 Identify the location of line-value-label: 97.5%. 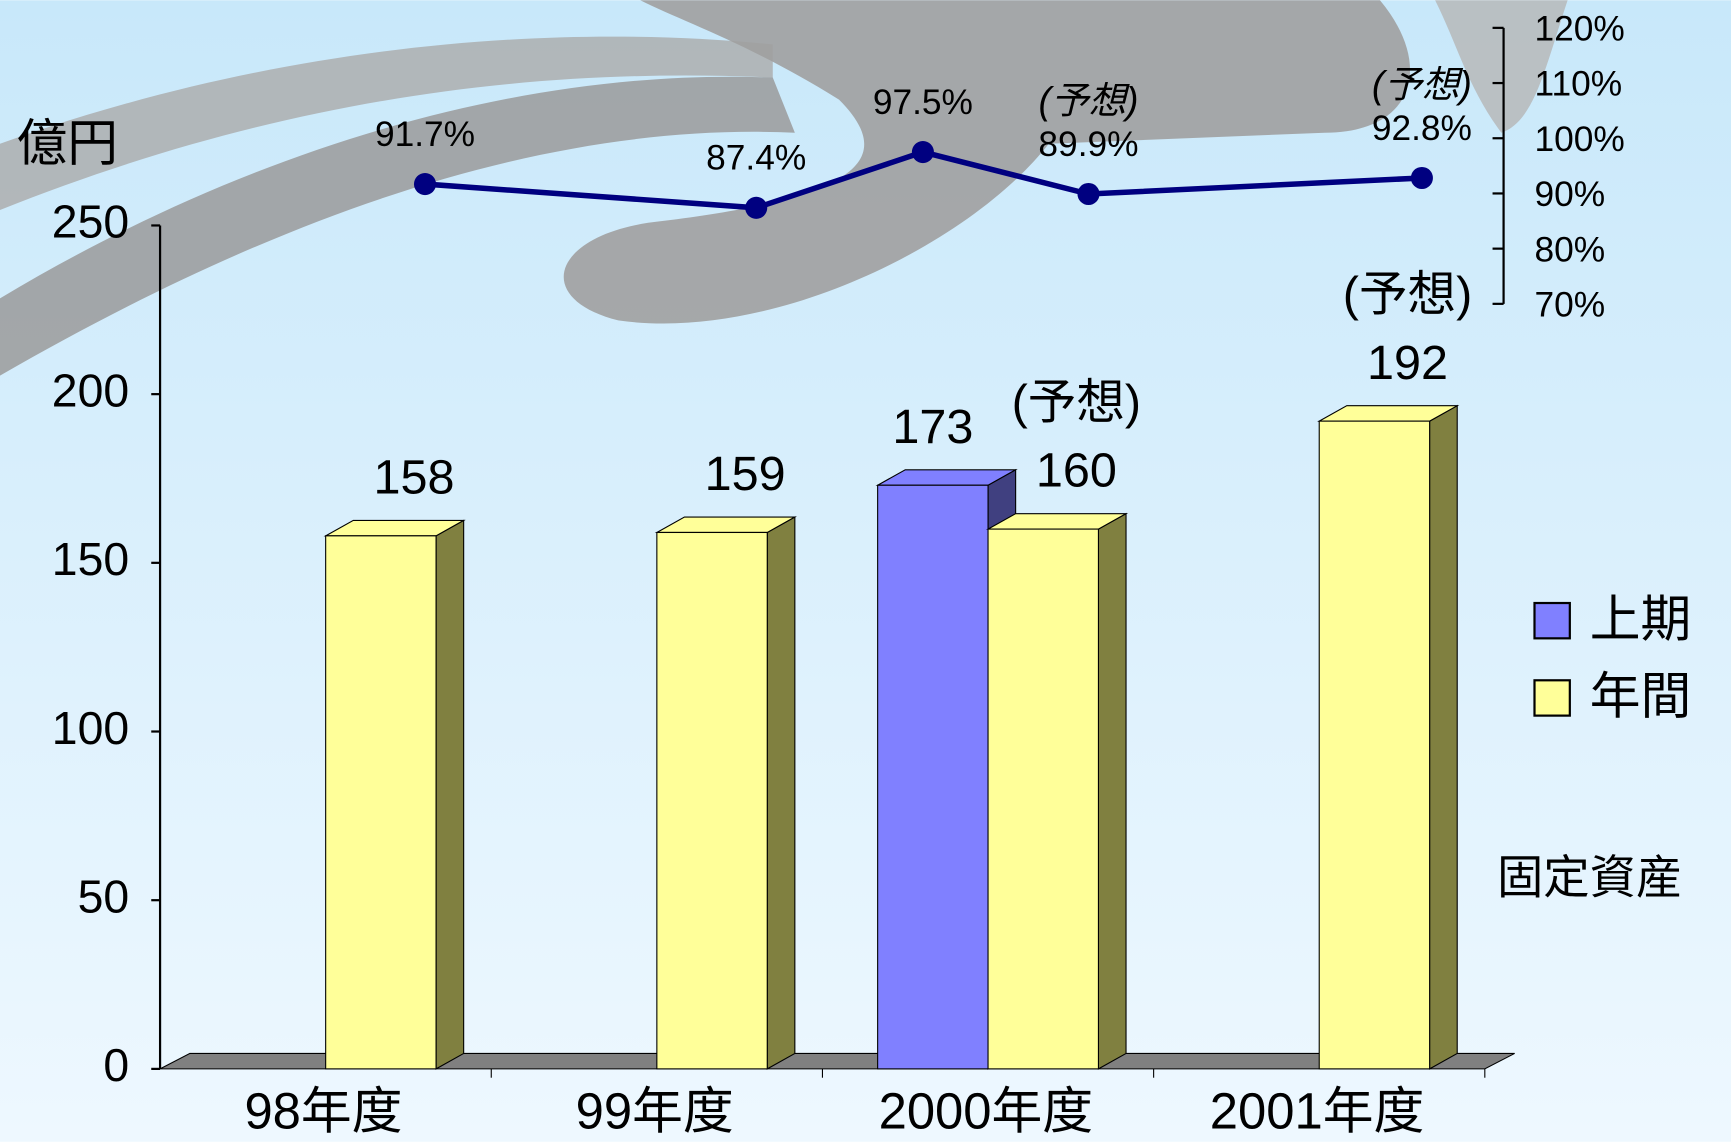
(923, 102).